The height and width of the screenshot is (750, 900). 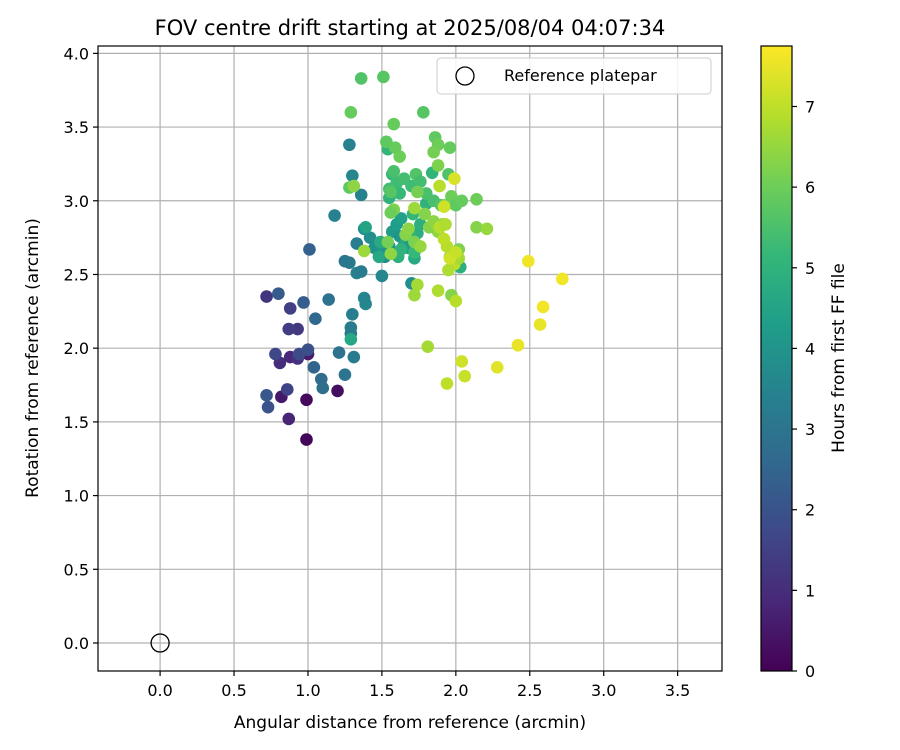 I want to click on y-tick-label: 4.0, so click(x=76, y=53).